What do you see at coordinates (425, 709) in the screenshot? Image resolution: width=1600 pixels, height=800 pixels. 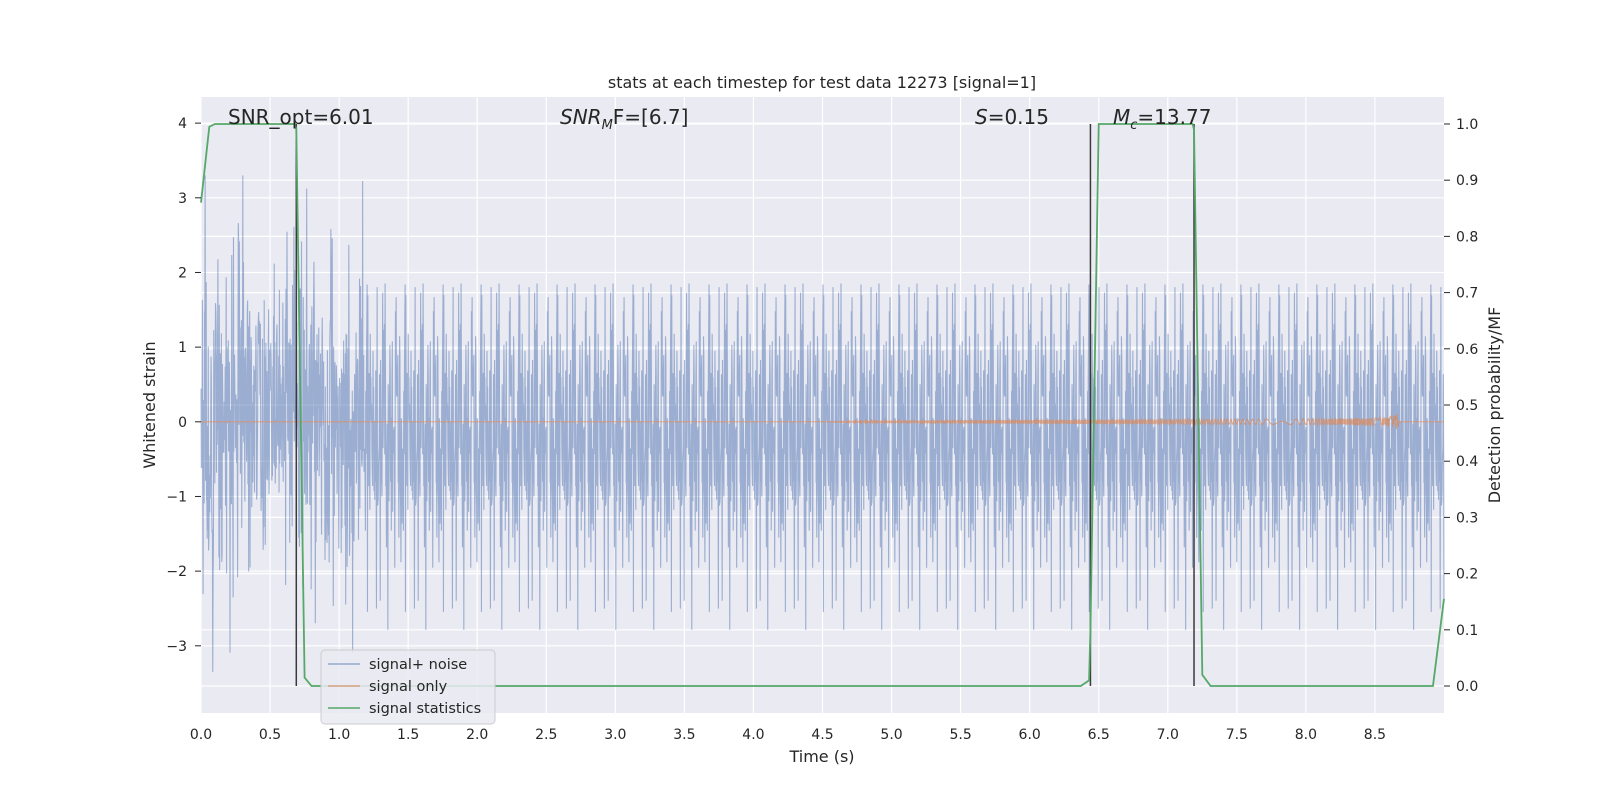 I see `legend-label-signal-statistics: signal statistics` at bounding box center [425, 709].